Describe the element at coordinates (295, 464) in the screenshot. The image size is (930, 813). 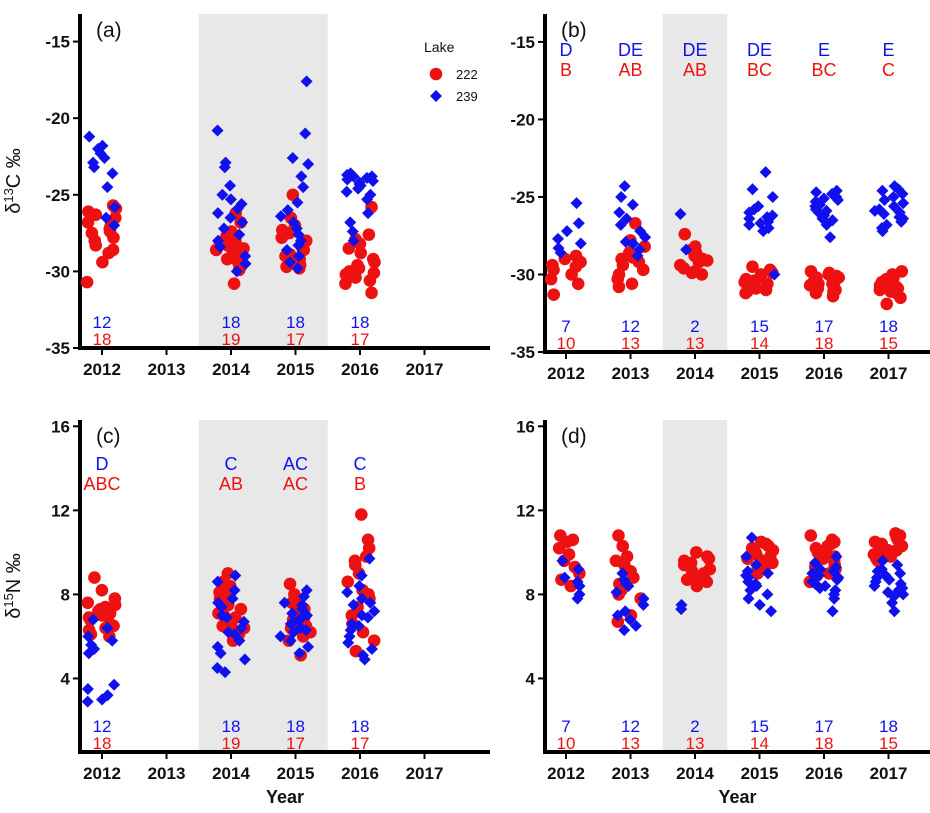
I see `significance-letter-239: AC` at that location.